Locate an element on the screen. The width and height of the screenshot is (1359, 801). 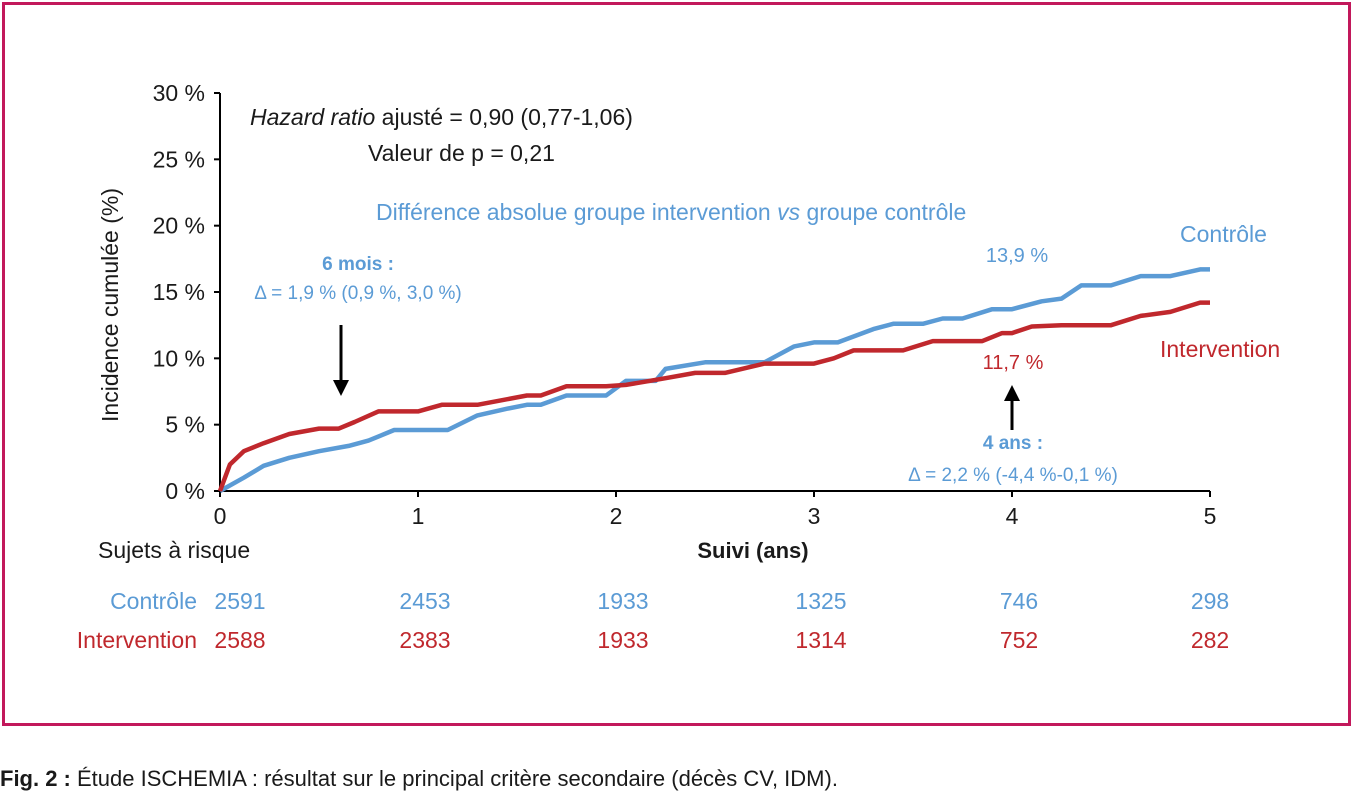
risk-cell: 2453 is located at coordinates (424, 601).